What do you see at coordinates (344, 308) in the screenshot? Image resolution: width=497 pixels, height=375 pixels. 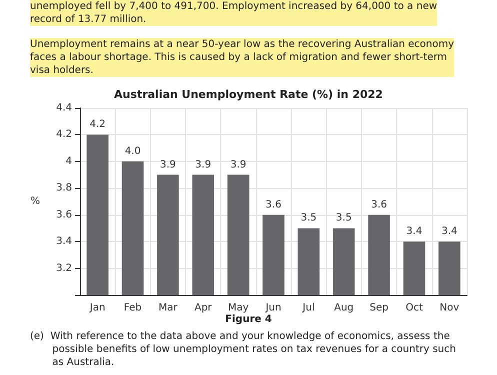 I see `x-tick-label: Aug` at bounding box center [344, 308].